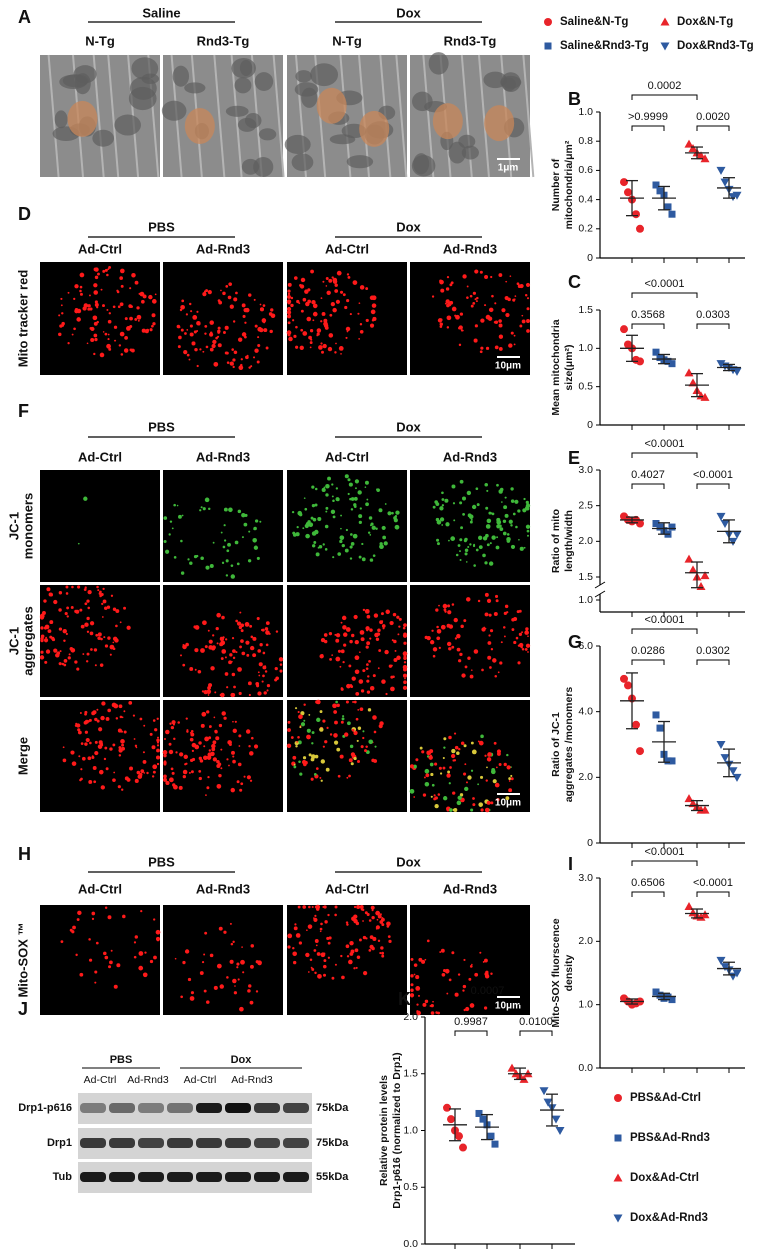  I want to click on y-tick-label: 4.0, so click(585, 711).